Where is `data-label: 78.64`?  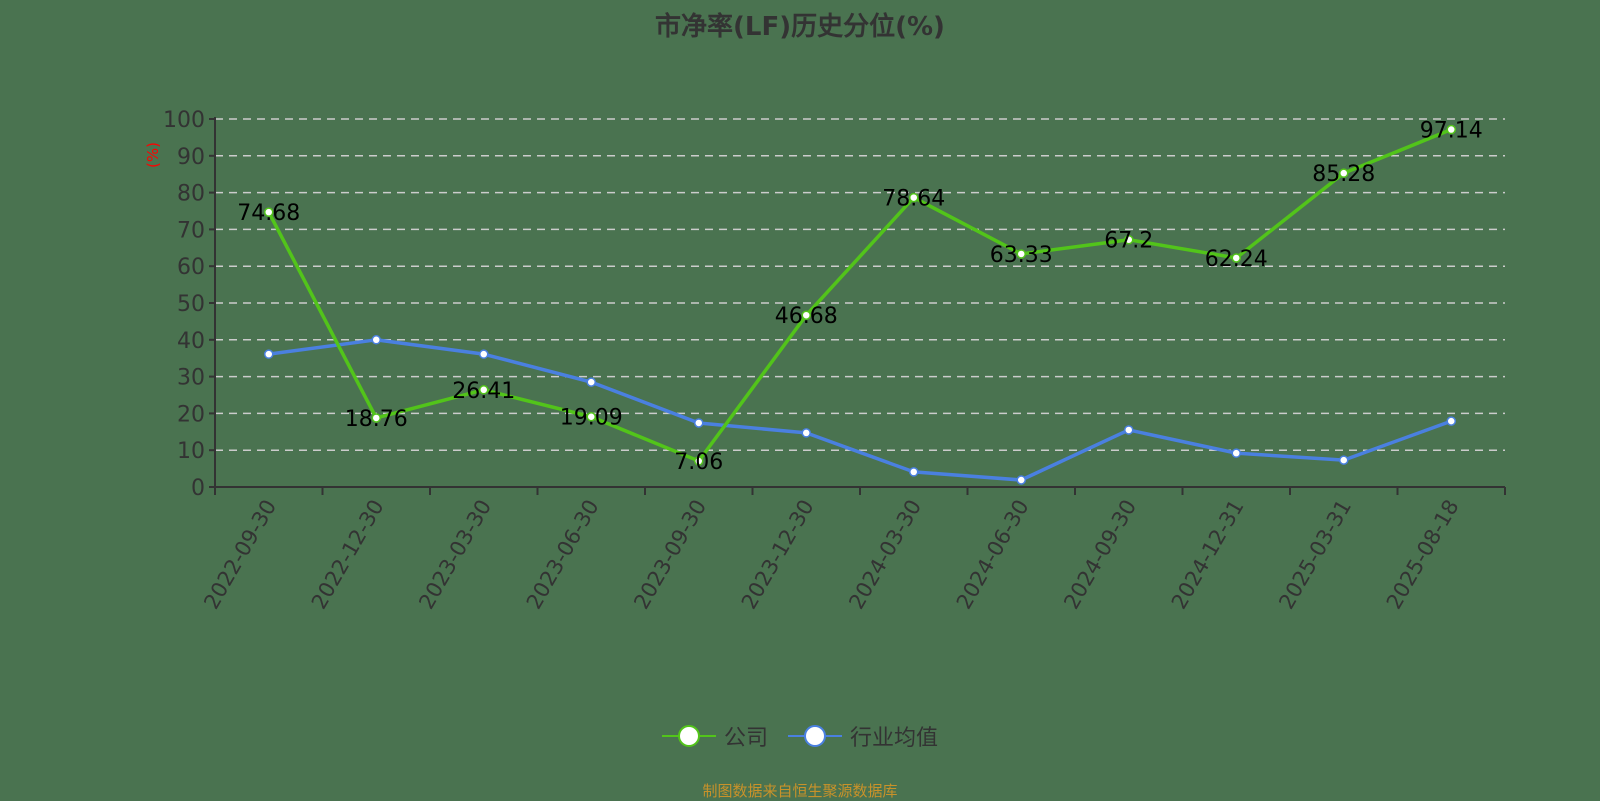
data-label: 78.64 is located at coordinates (913, 199).